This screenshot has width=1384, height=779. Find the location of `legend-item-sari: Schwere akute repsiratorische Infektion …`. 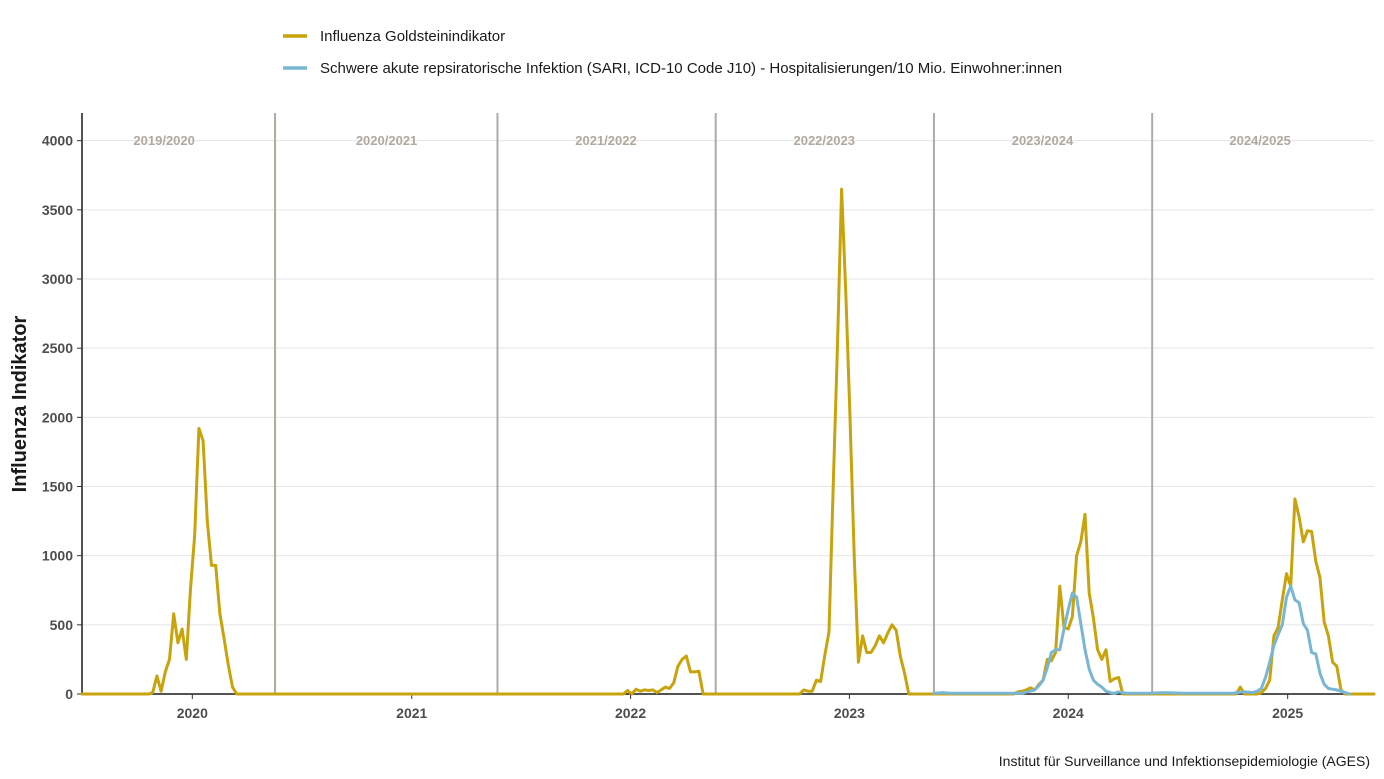

legend-item-sari: Schwere akute repsiratorische Infektion … is located at coordinates (672, 68).